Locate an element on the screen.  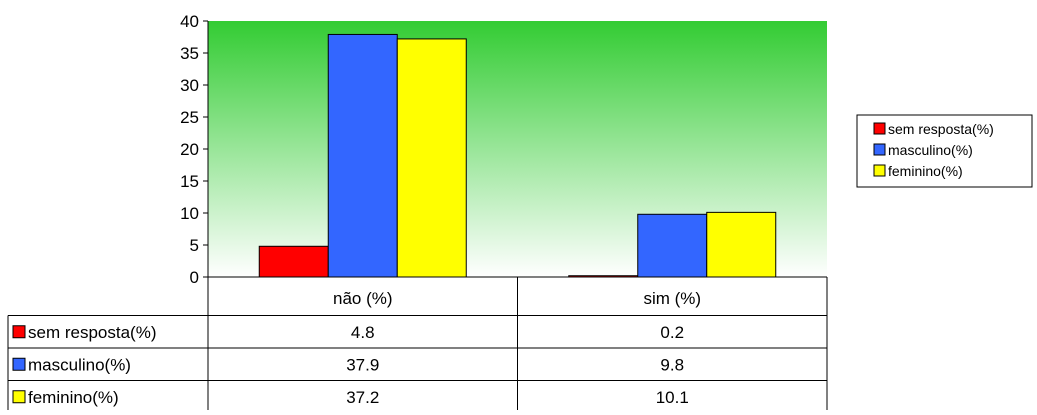
table-series-label: feminino(%) is located at coordinates (73, 397).